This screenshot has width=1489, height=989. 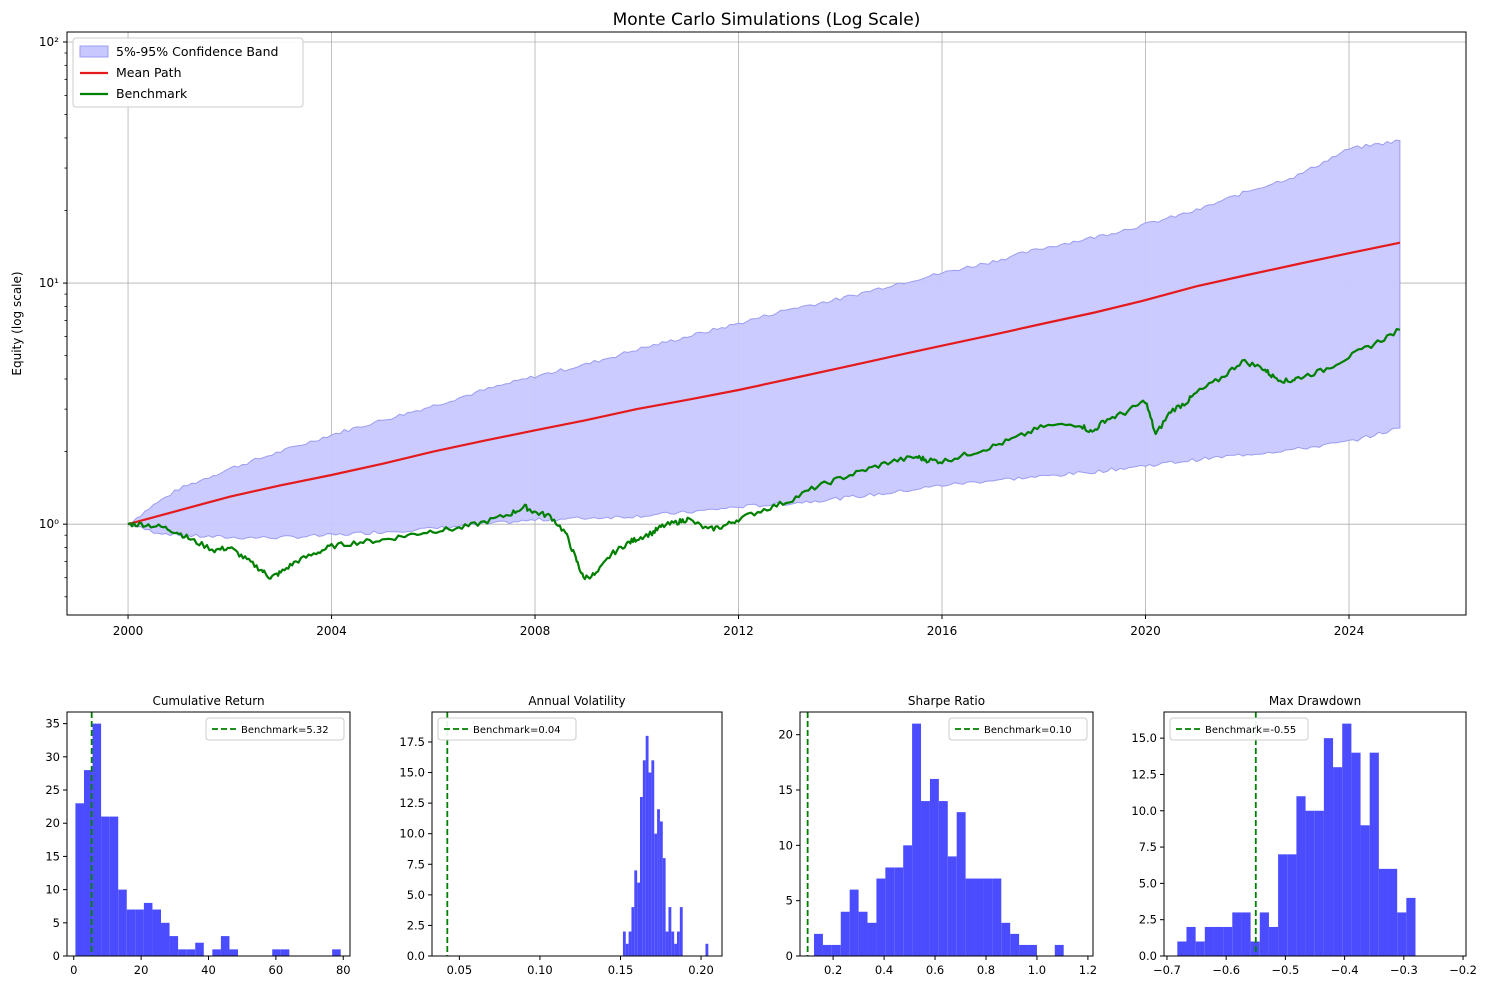 I want to click on hist-xtick-label: 0.8, so click(x=986, y=970).